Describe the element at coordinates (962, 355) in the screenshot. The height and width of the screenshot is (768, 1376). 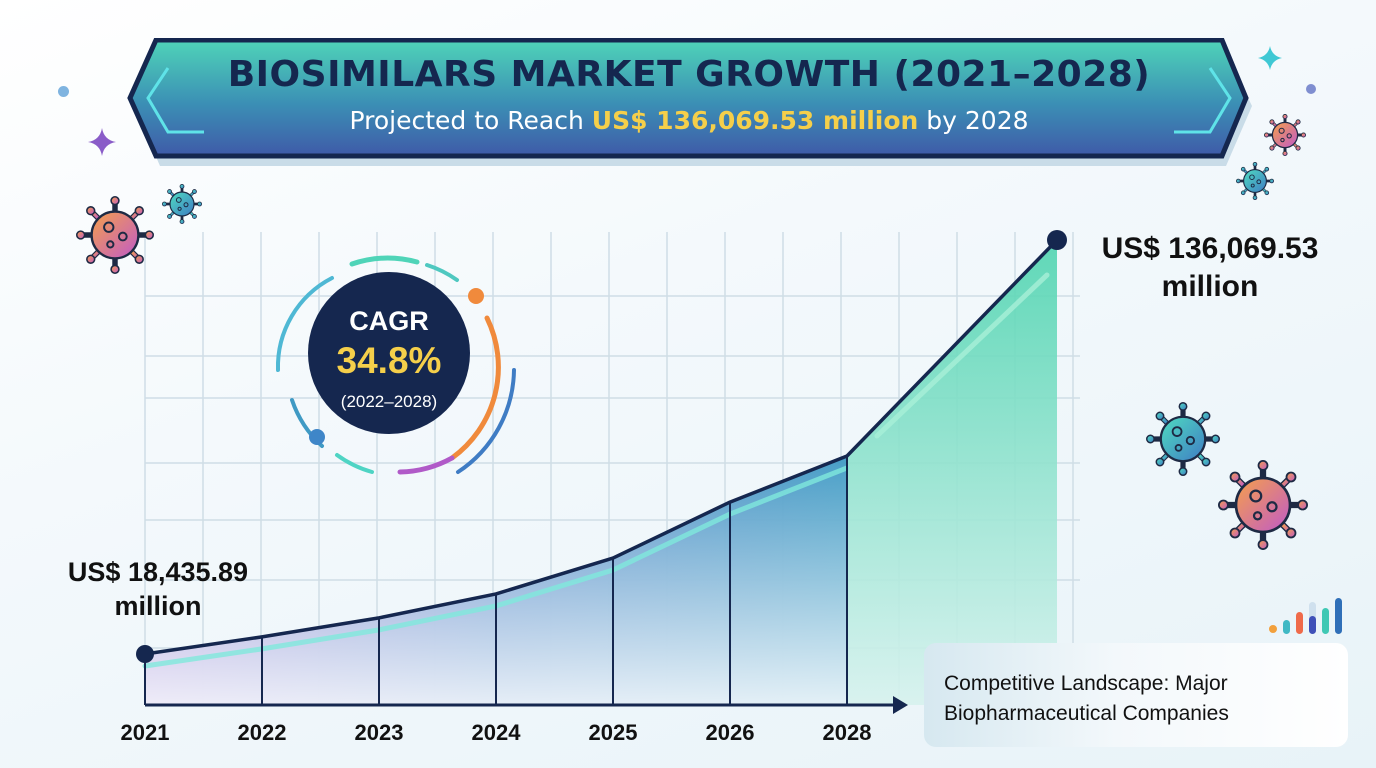
I see `highlight-stripe` at that location.